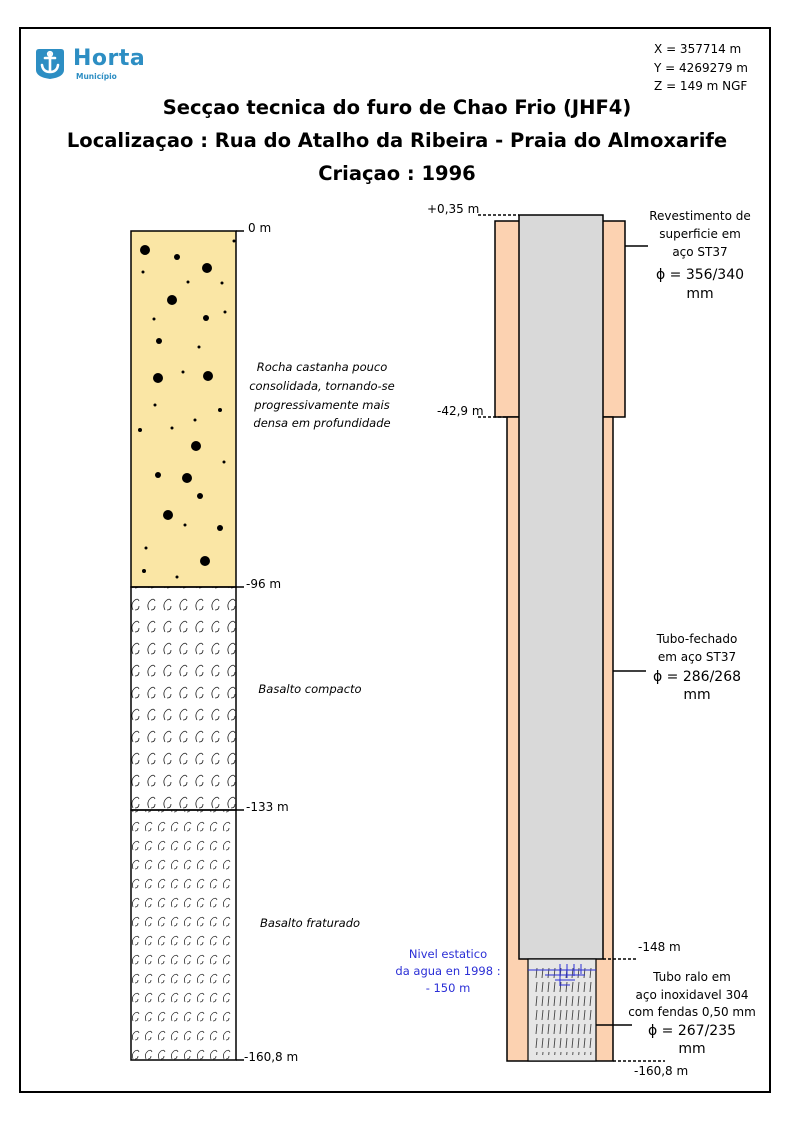  Describe the element at coordinates (183, 935) in the screenshot. I see `layer-fractured-basalt` at that location.